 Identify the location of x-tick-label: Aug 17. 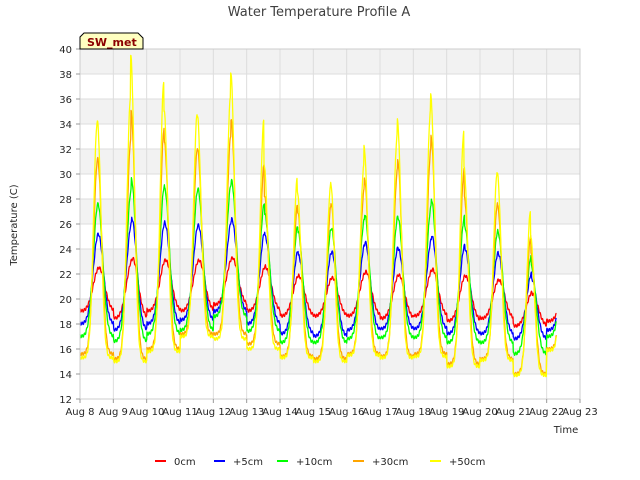
(379, 412).